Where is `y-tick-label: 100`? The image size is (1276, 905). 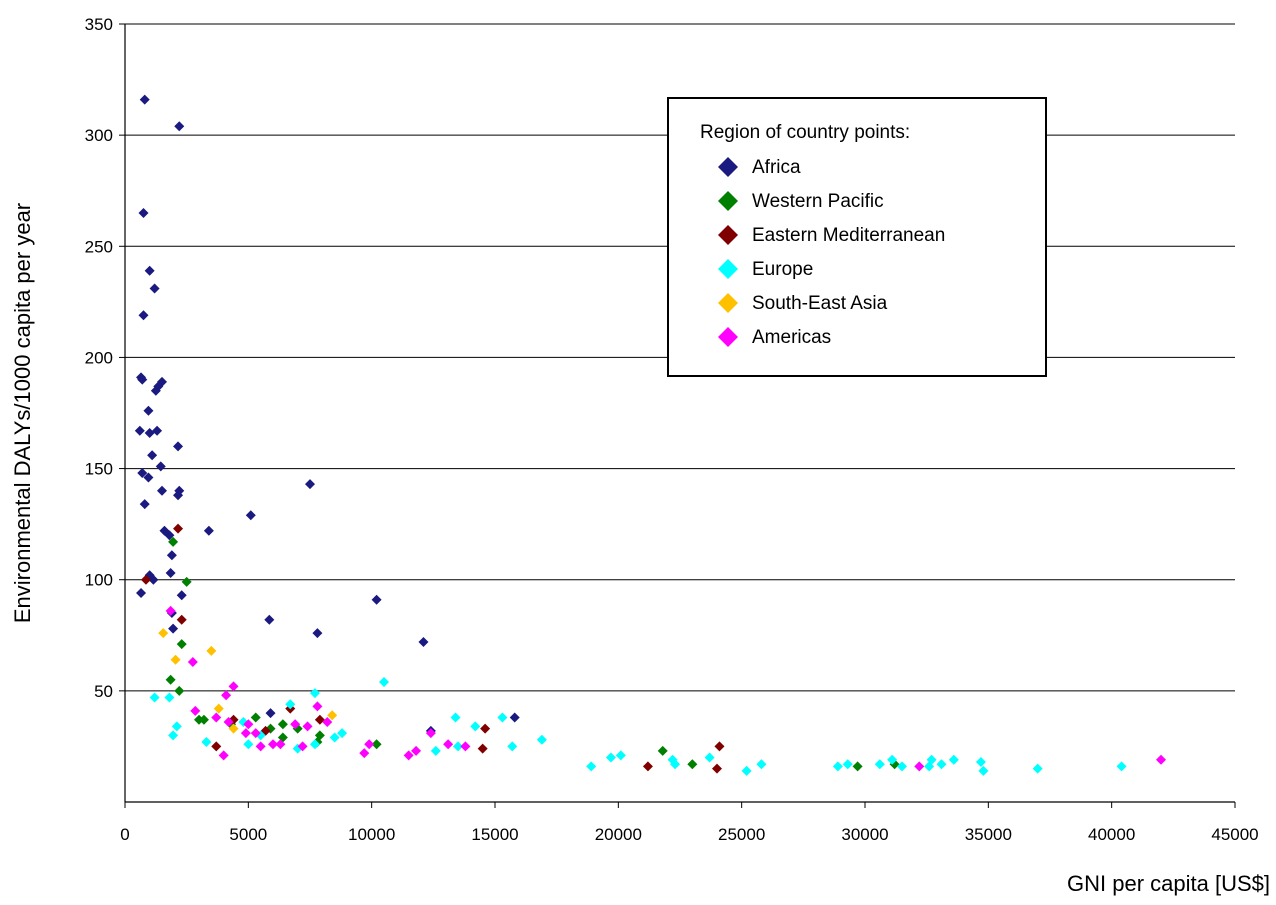 y-tick-label: 100 is located at coordinates (99, 580).